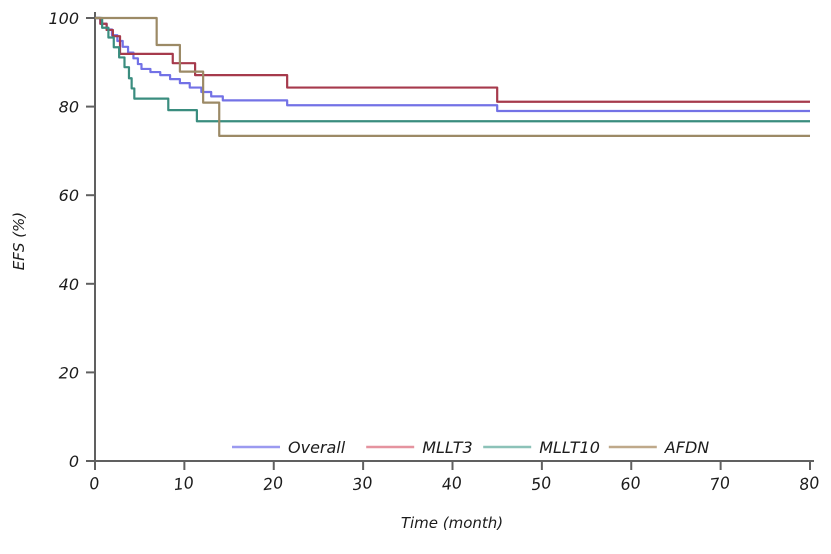 The width and height of the screenshot is (831, 554). I want to click on y-tick-label: 100, so click(63, 18).